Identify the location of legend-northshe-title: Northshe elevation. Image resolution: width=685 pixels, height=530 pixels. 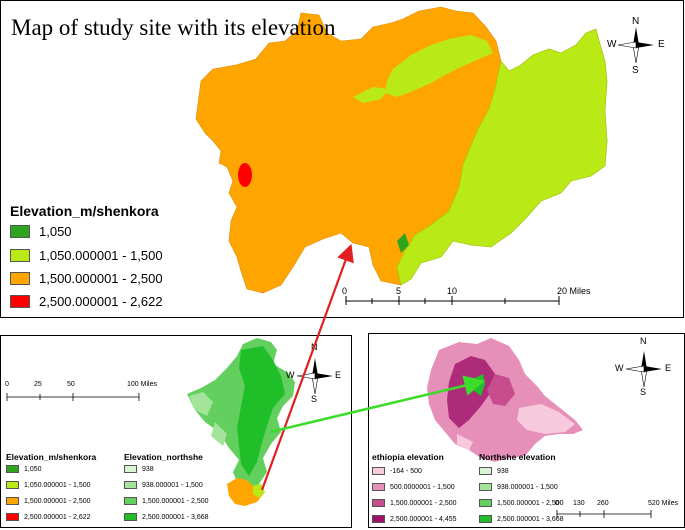
(517, 457).